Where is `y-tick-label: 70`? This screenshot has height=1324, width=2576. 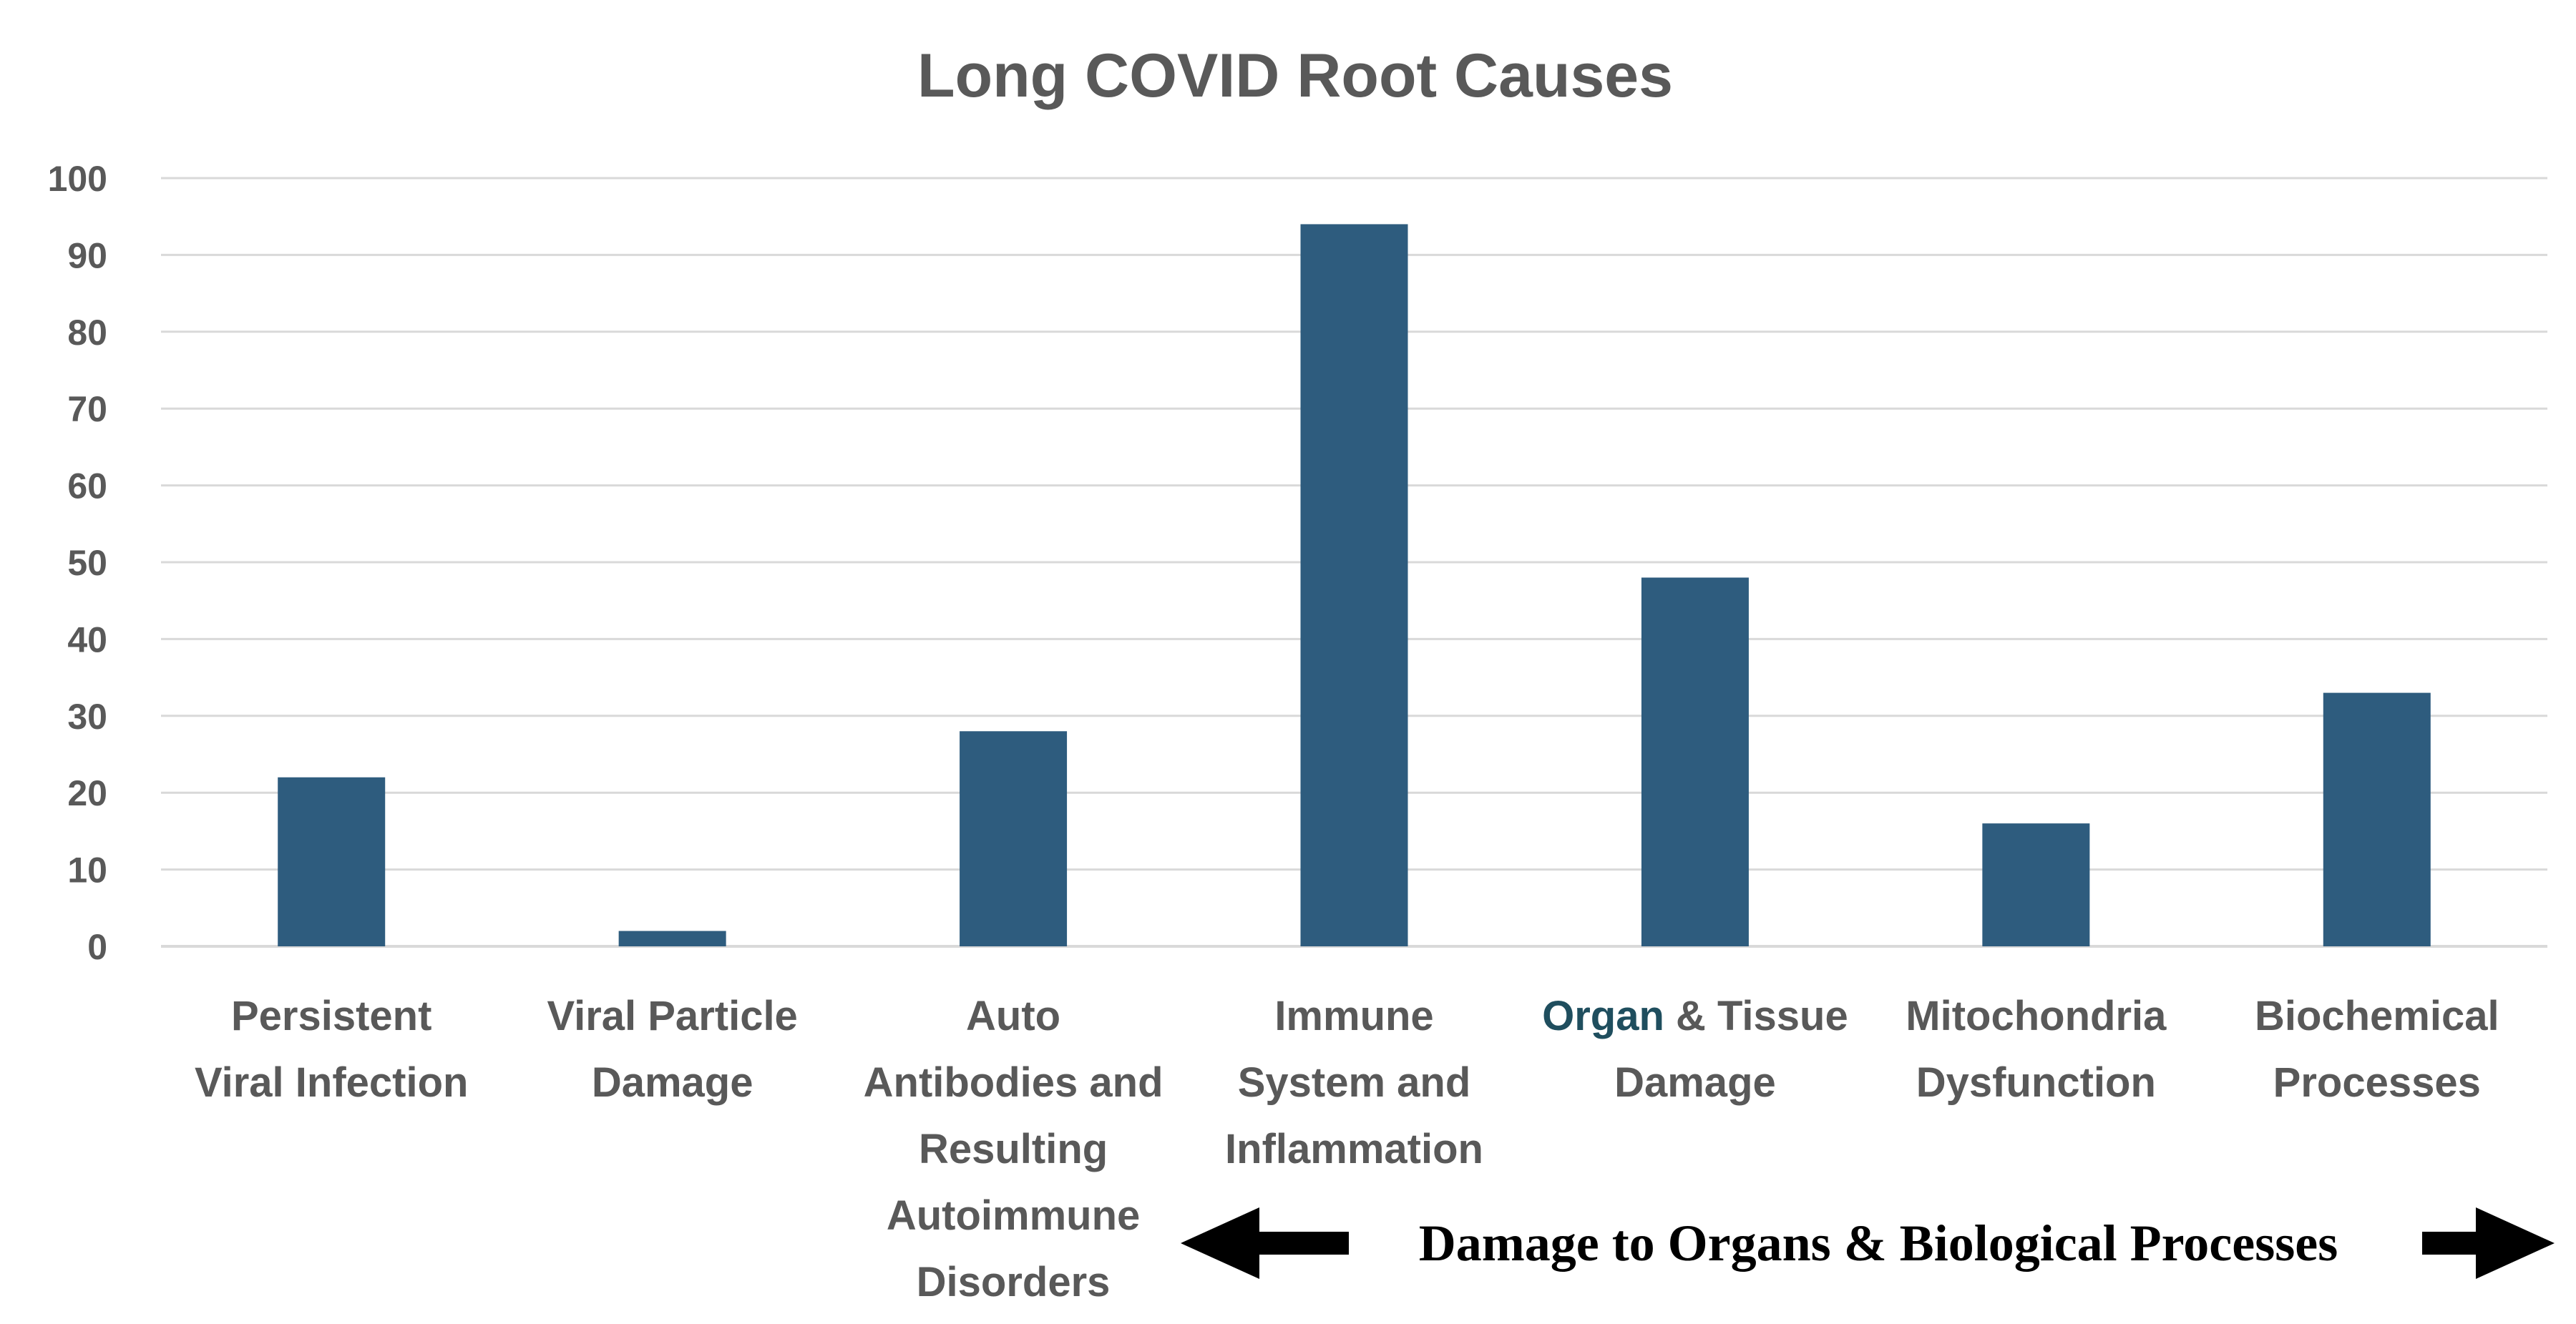
y-tick-label: 70 is located at coordinates (87, 409).